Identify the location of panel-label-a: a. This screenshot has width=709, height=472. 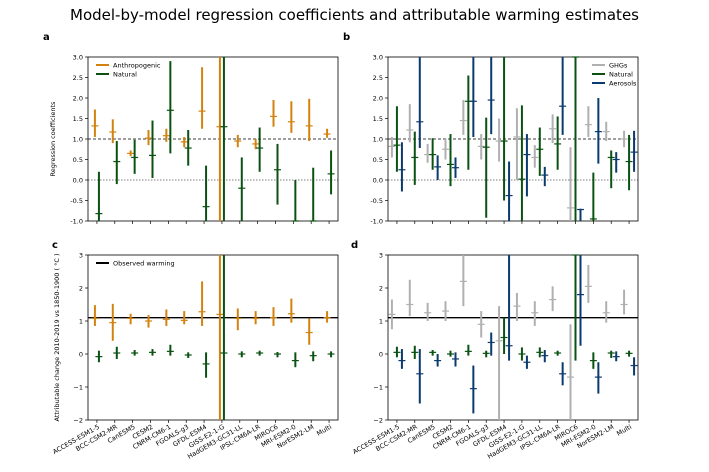
(46, 37).